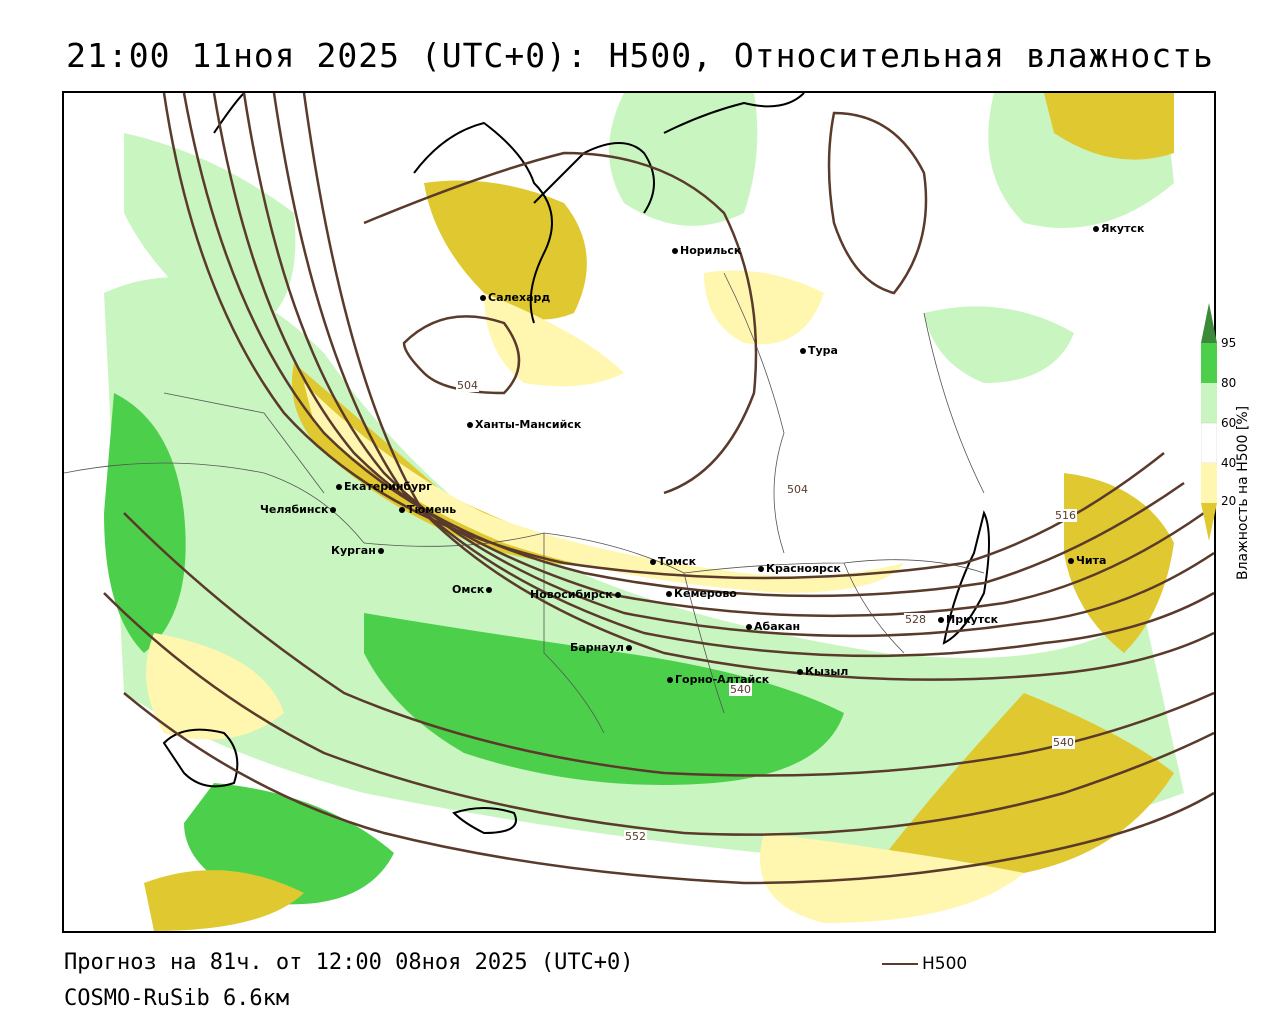 The image size is (1280, 1024). I want to click on city-marker: Якутск, so click(1118, 228).